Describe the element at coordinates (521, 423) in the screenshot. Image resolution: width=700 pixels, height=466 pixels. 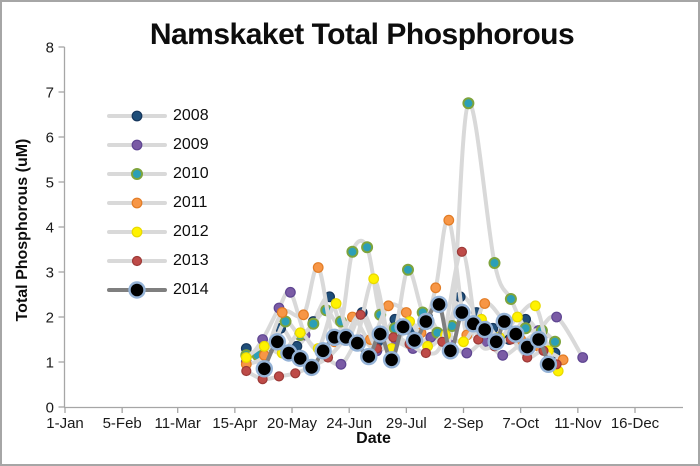
I see `x-tick-label: 7-Oct` at that location.